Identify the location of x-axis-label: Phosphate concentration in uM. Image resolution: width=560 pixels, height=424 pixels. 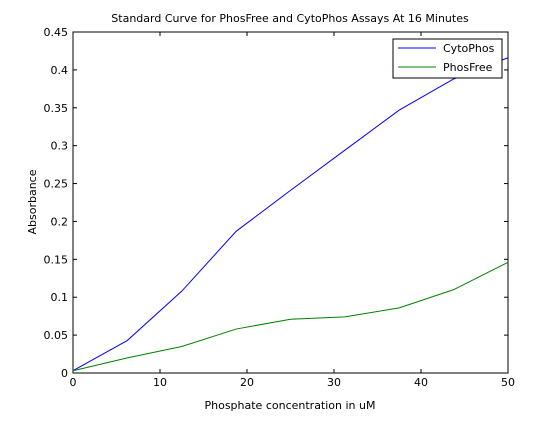
(289, 405).